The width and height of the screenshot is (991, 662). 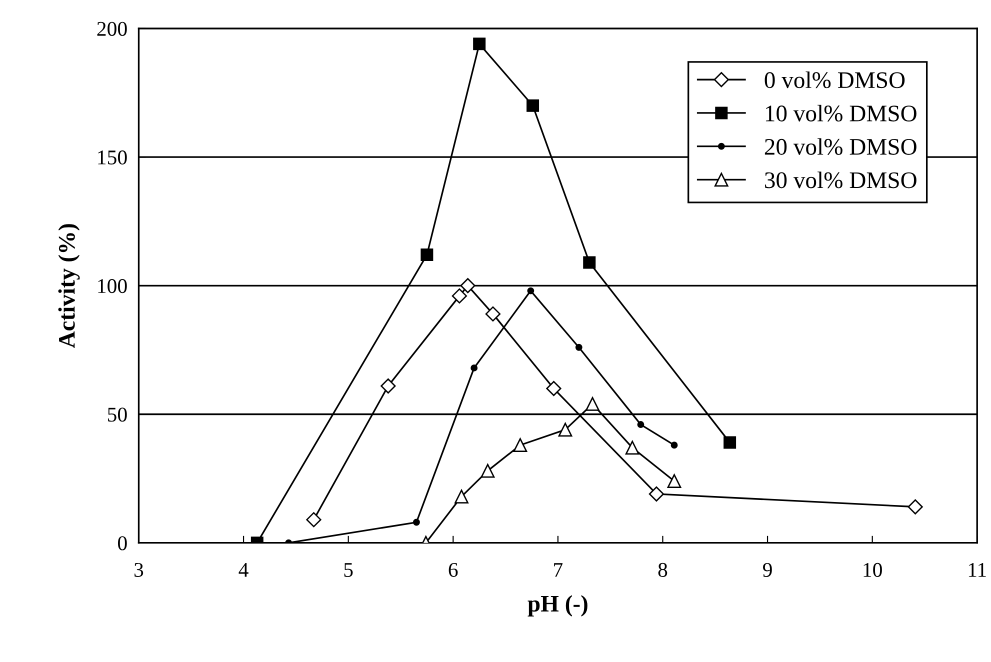 I want to click on x-tick-label: 11, so click(x=977, y=569).